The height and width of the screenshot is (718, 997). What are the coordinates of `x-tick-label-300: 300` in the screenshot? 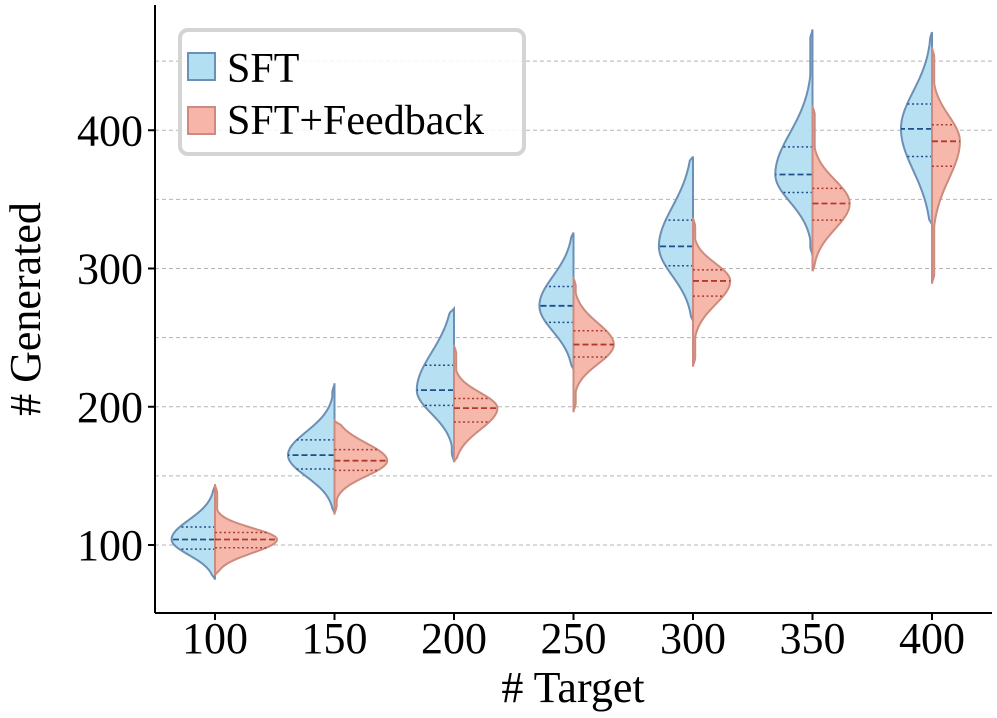 It's located at (693, 638).